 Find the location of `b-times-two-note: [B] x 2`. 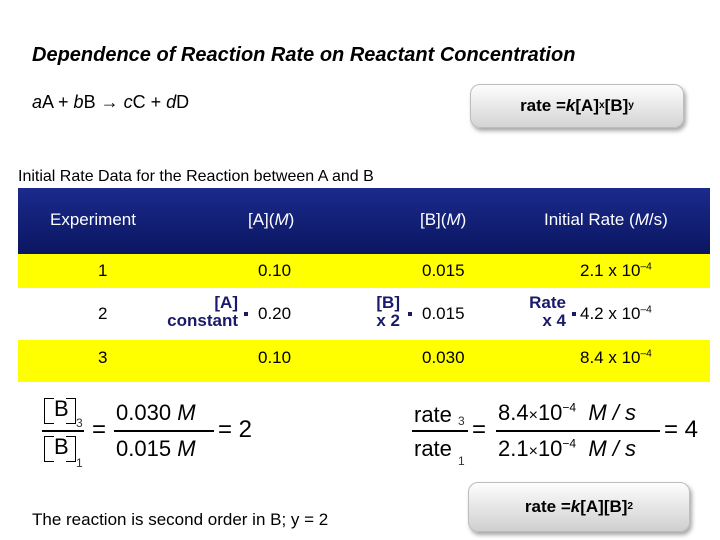

b-times-two-note: [B] x 2 is located at coordinates (388, 311).